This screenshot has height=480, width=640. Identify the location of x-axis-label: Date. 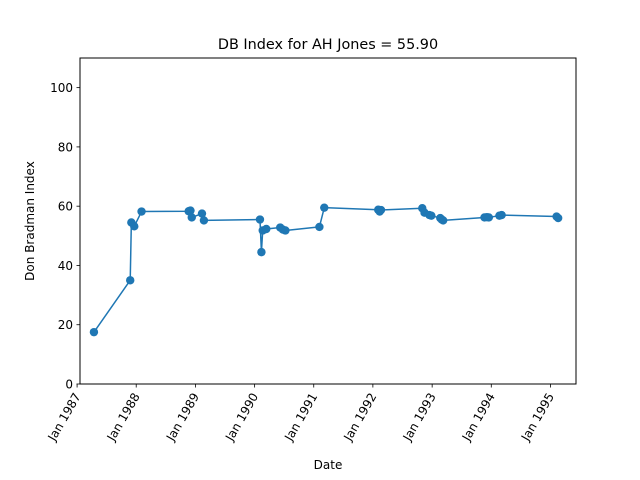
(328, 465).